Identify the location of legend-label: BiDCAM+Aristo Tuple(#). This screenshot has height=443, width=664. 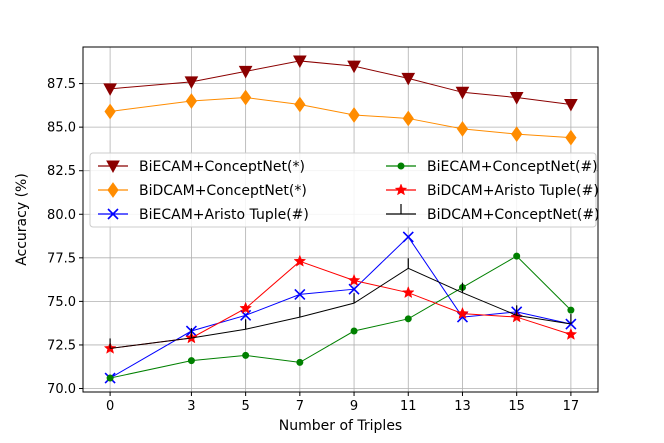
(513, 191).